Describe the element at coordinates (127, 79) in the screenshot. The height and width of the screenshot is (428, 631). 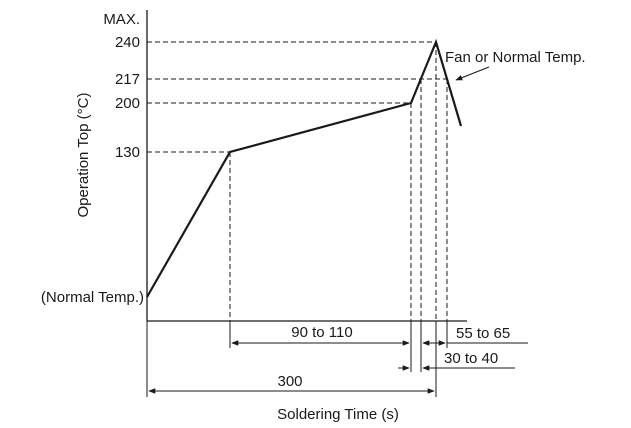
I see `temp-tick-217: 217` at that location.